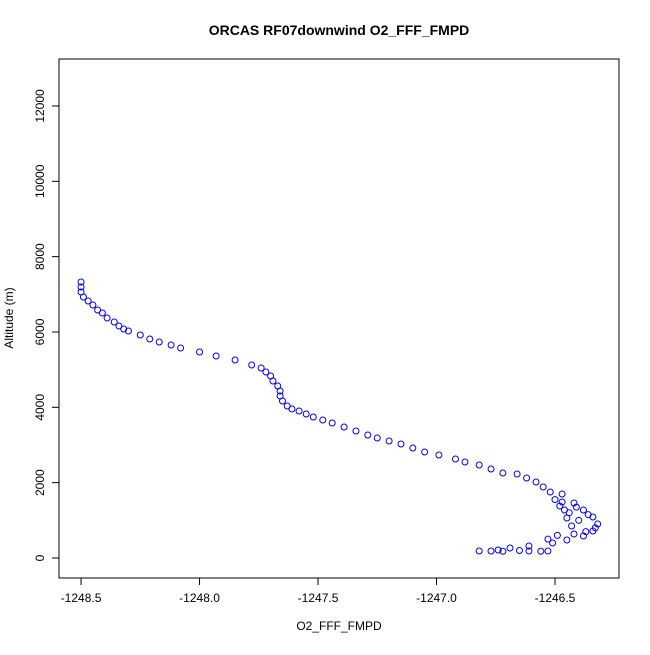  What do you see at coordinates (40, 482) in the screenshot?
I see `y-tick-label: 2000` at bounding box center [40, 482].